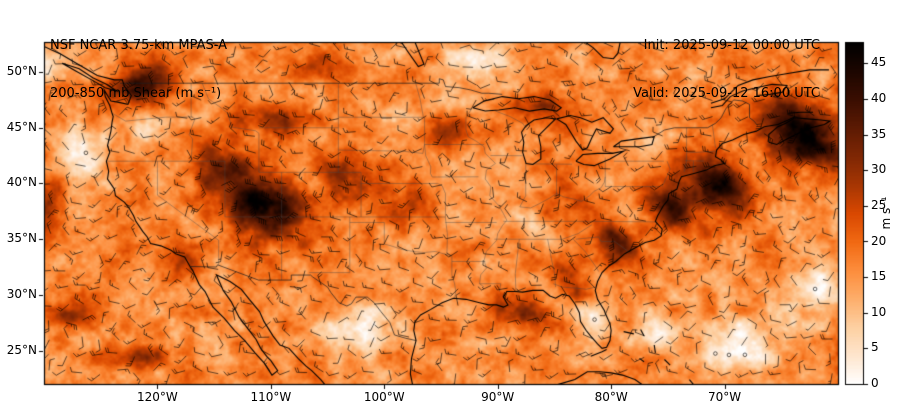 This screenshot has height=418, width=904. Describe the element at coordinates (879, 133) in the screenshot. I see `colorbar-tick-label: 35` at that location.